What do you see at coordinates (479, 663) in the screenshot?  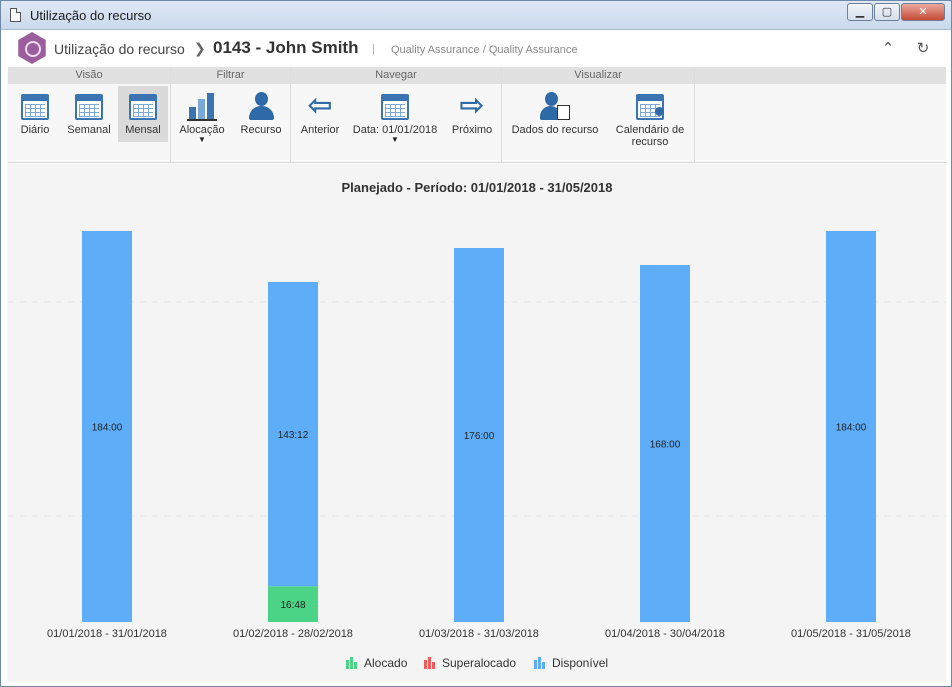 I see `legend-label: Superalocado` at bounding box center [479, 663].